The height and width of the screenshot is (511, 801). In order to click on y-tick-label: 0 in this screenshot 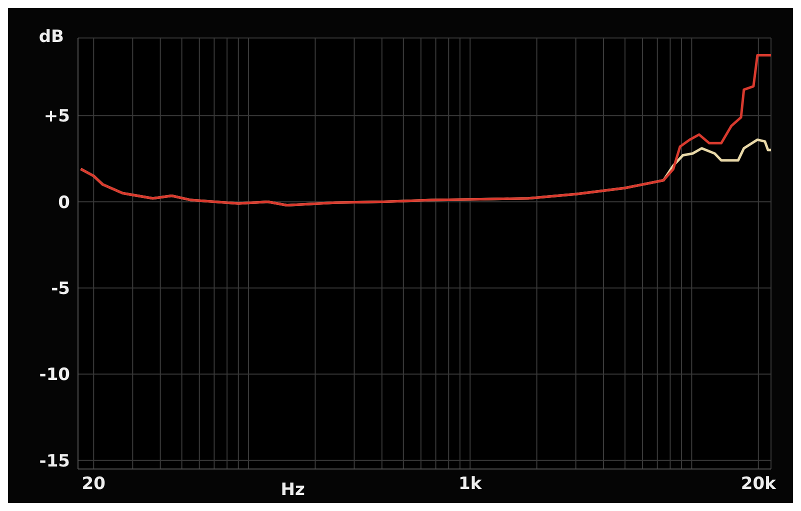, I will do `click(64, 202)`.